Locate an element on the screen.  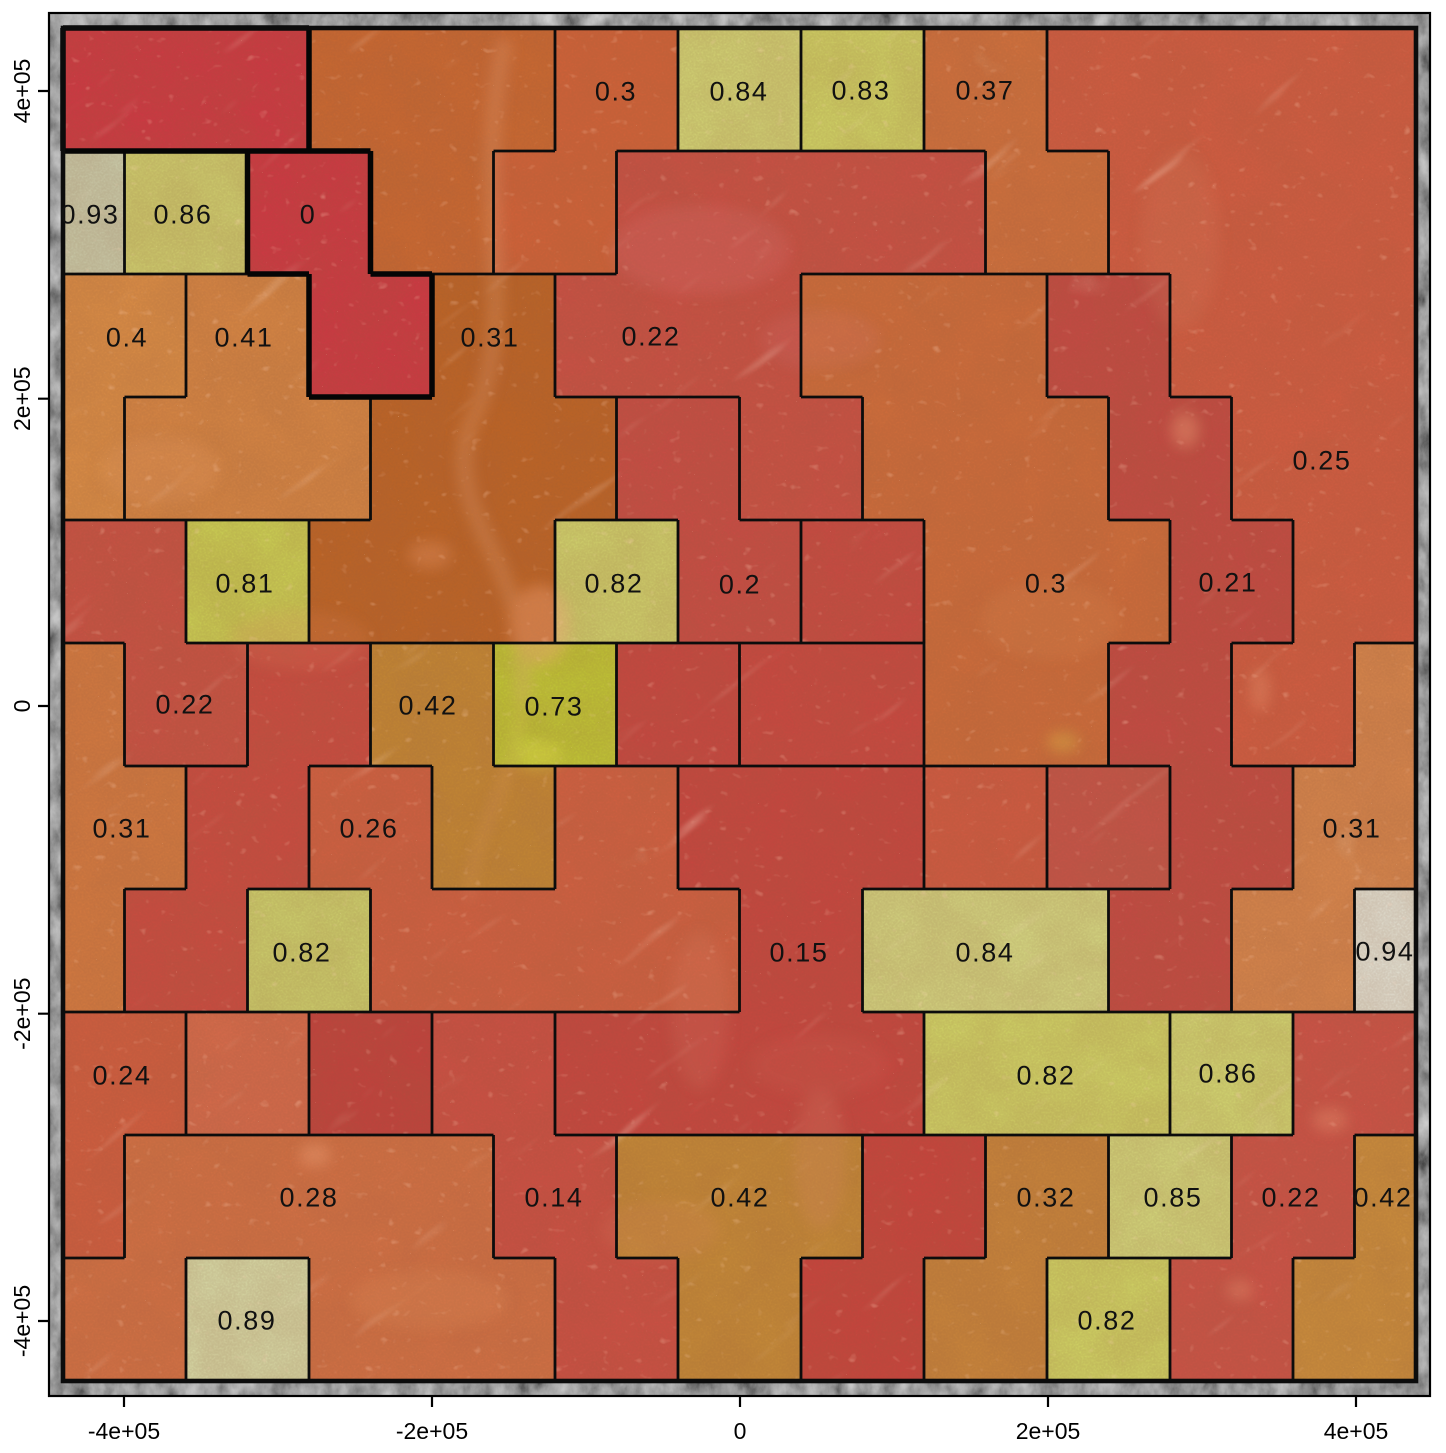
svg-text: 0.81 is located at coordinates (245, 584).